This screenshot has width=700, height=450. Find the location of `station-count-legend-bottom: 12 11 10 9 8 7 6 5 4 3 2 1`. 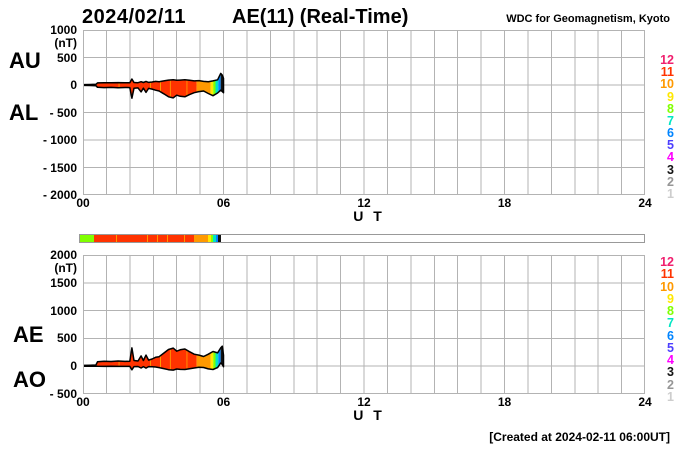

station-count-legend-bottom: 12 11 10 9 8 7 6 5 4 3 2 1 is located at coordinates (660, 330).